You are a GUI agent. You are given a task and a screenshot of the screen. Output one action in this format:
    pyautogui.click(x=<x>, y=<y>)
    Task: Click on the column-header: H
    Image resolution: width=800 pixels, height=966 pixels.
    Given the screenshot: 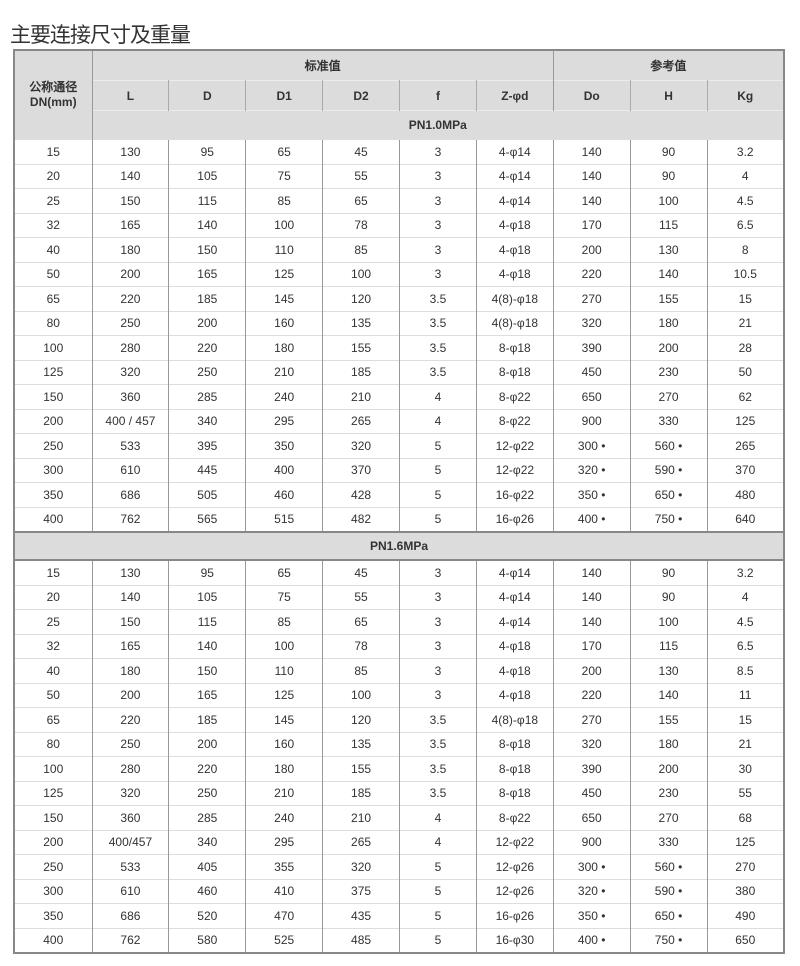 What is the action you would take?
    pyautogui.click(x=668, y=95)
    